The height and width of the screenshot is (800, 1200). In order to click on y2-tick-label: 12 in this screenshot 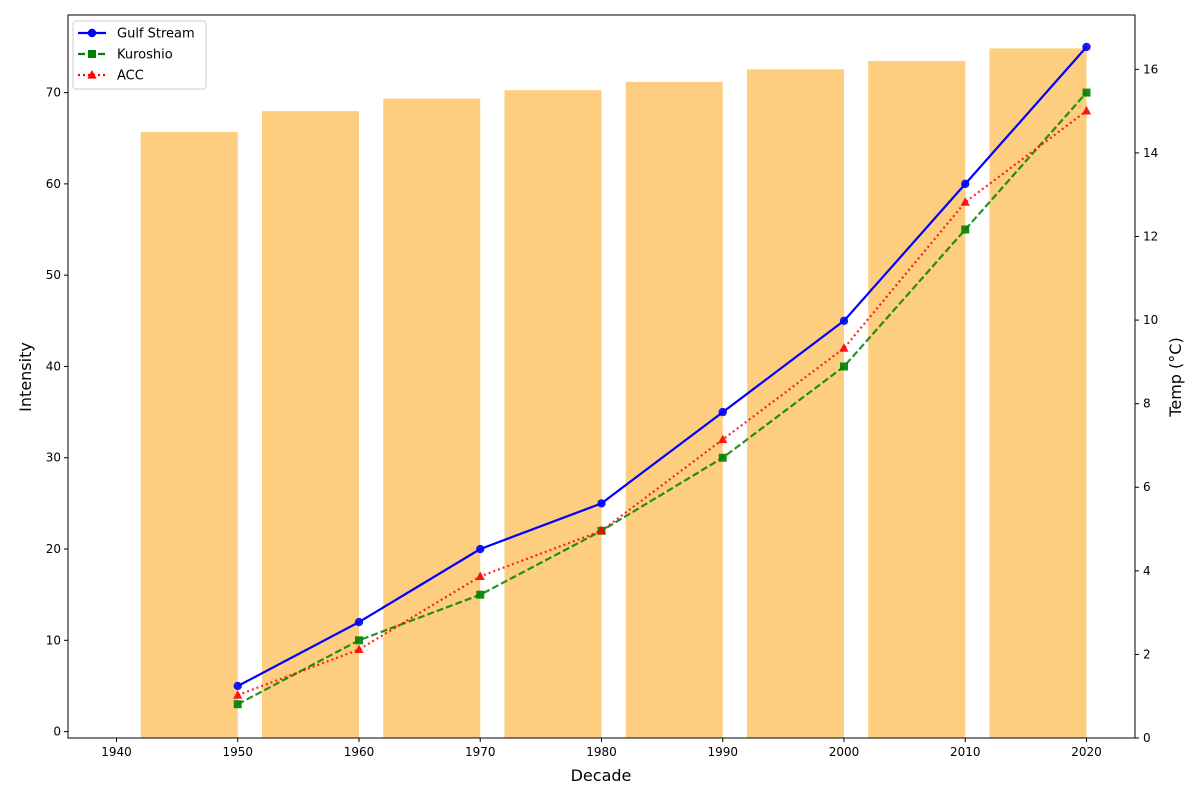, I will do `click(1150, 236)`.